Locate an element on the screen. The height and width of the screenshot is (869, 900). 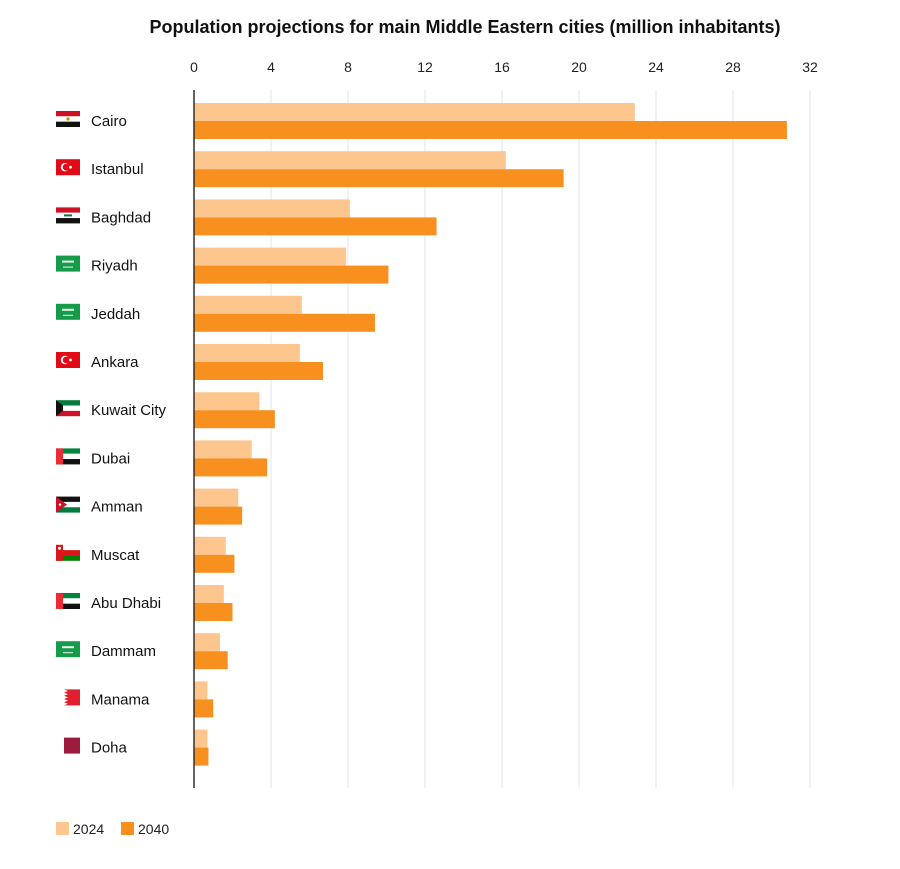
x-tick-label: 0 is located at coordinates (194, 67).